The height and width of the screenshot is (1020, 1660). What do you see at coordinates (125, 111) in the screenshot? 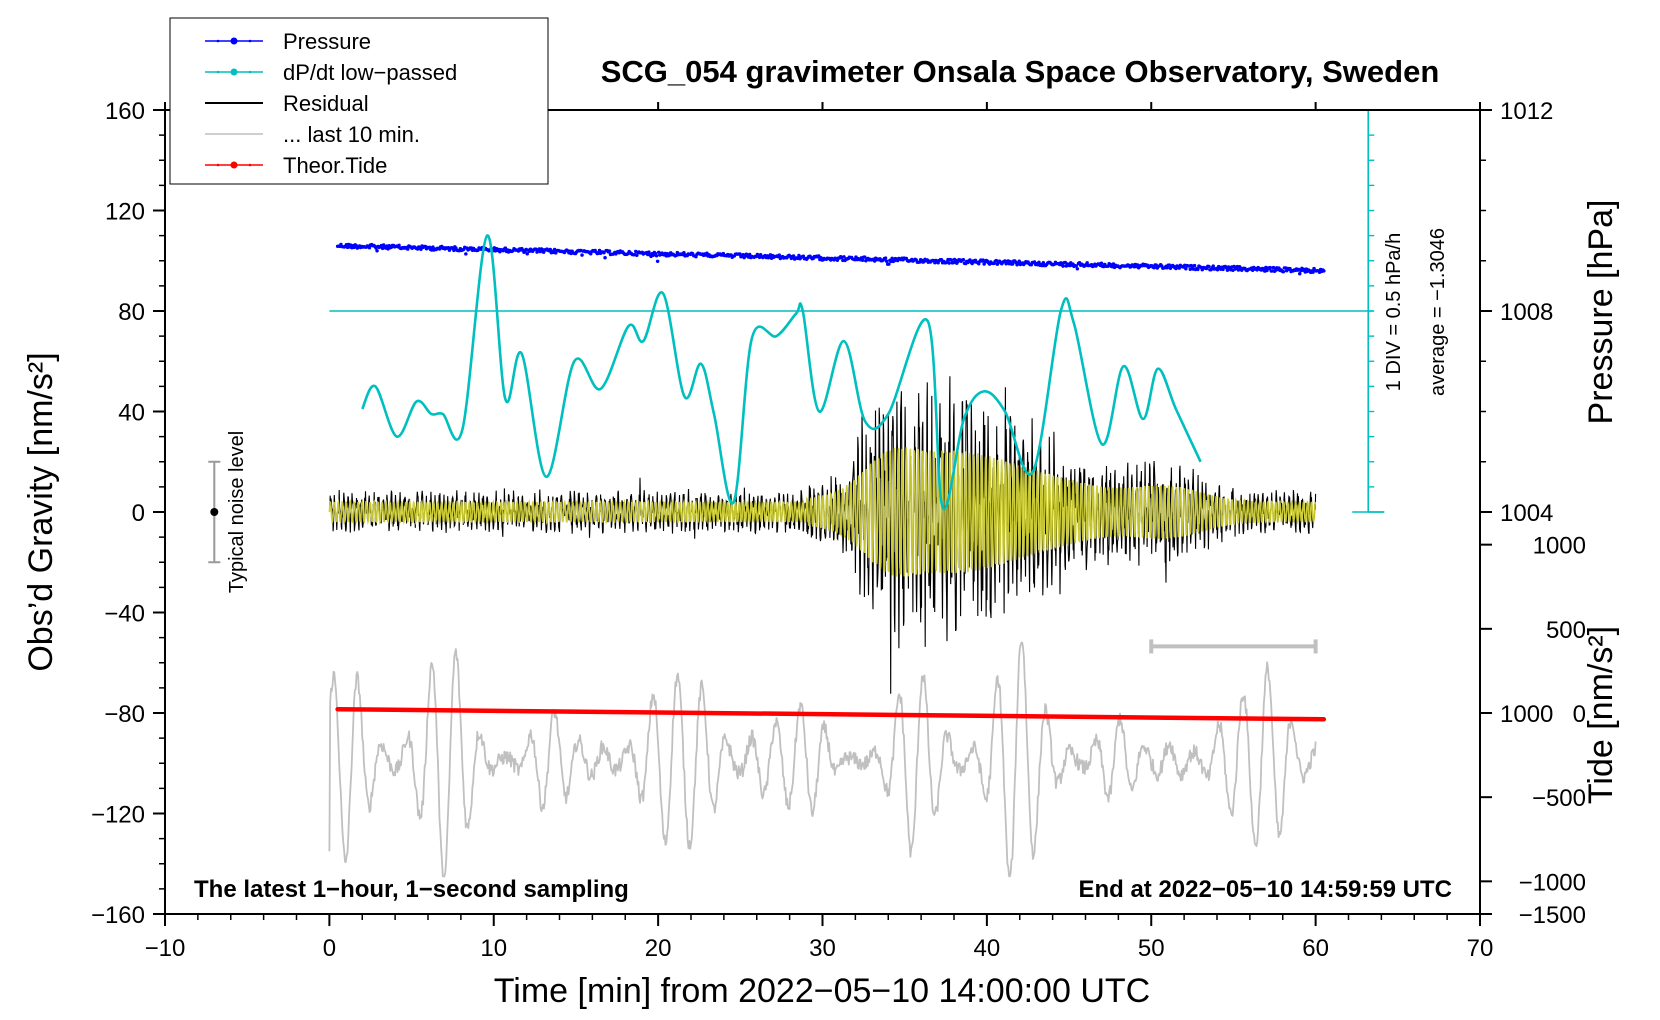
I see `y-tick-label: 160` at bounding box center [125, 111].